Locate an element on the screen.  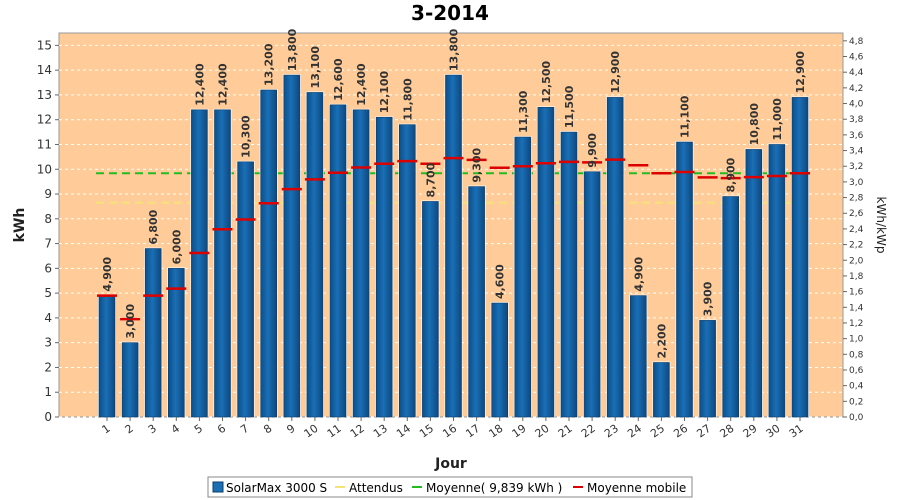
x-tick-label: 10 is located at coordinates (311, 431).